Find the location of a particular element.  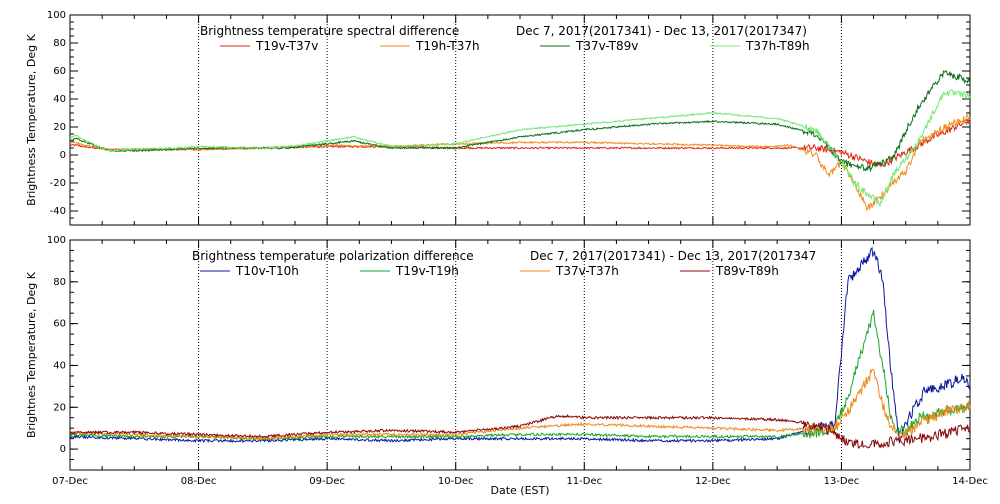

x-axis-title: Date (EST) is located at coordinates (519, 490).